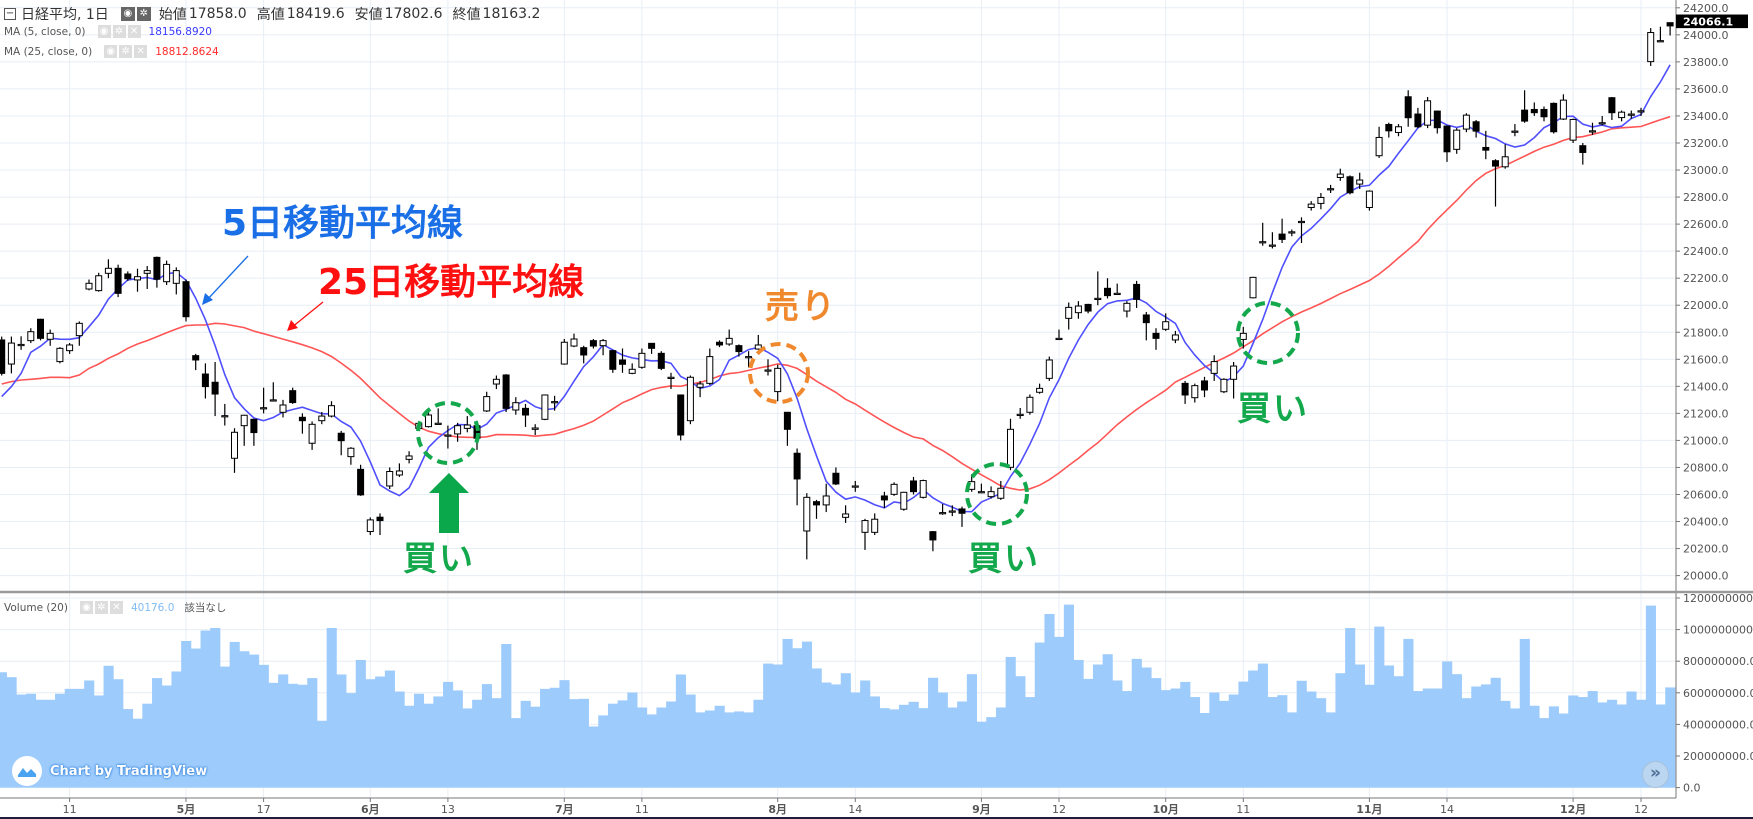 The width and height of the screenshot is (1753, 819). I want to click on close-icon: ✕, so click(134, 31).